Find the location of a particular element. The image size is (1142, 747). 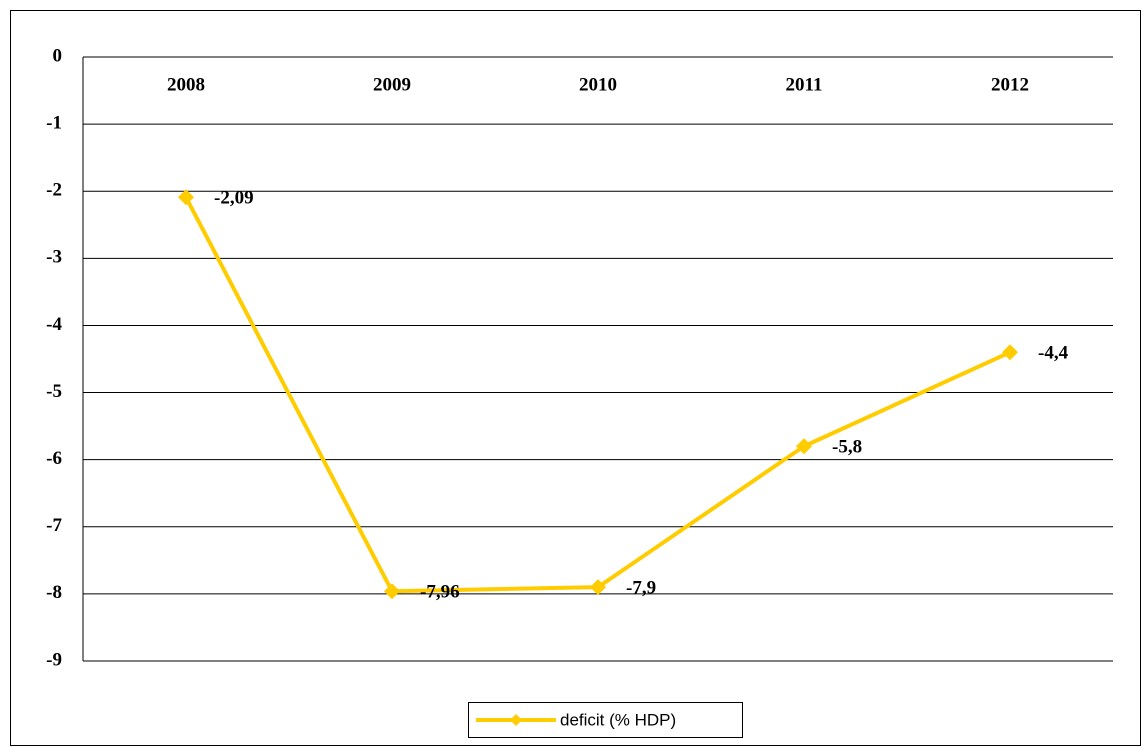

y-tick-label: -7 is located at coordinates (54, 525).